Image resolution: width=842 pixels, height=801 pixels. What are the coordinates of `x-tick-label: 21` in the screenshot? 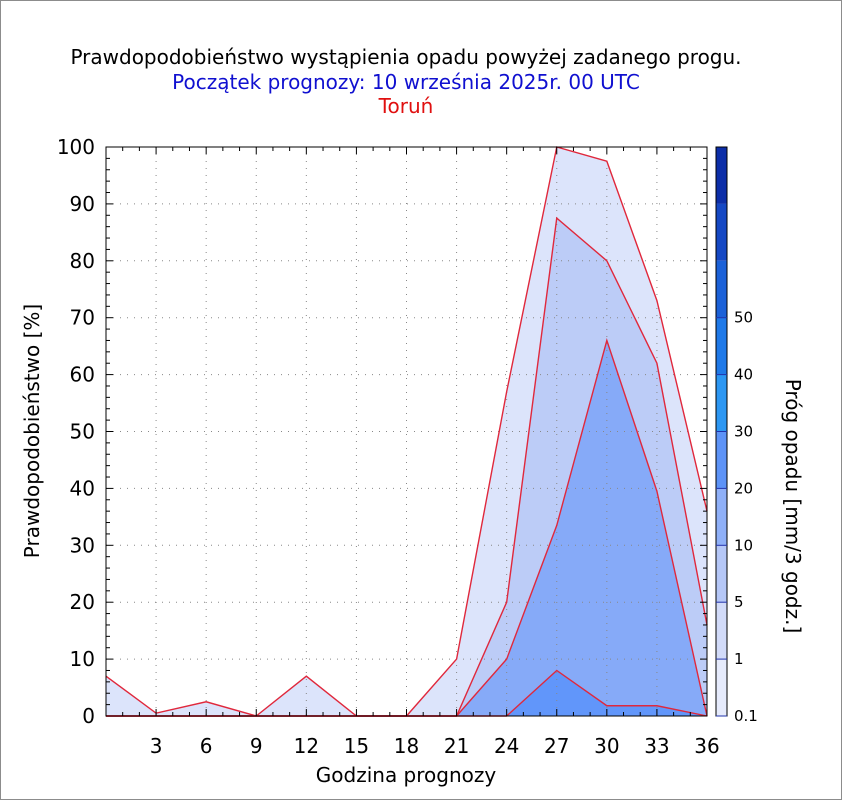 It's located at (456, 746).